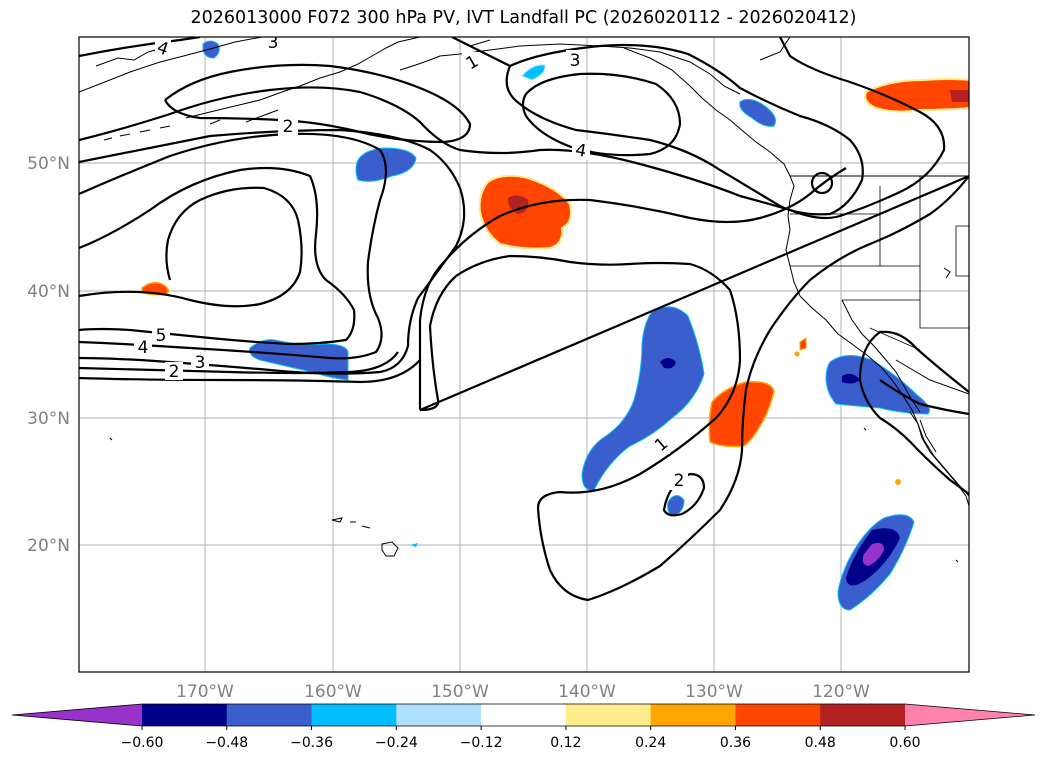  I want to click on lat-tick-40n: 40°N, so click(48, 292).